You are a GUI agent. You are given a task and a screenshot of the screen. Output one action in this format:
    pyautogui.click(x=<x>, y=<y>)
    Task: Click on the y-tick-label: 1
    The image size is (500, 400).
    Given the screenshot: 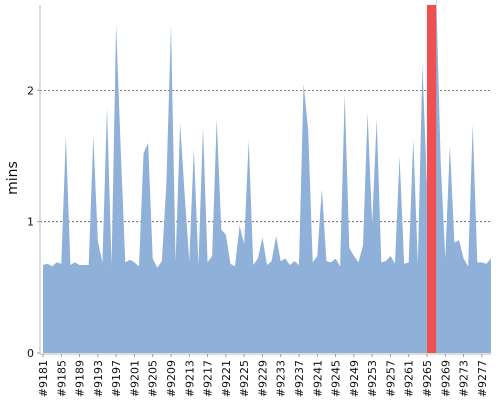 What is the action you would take?
    pyautogui.click(x=30, y=222)
    